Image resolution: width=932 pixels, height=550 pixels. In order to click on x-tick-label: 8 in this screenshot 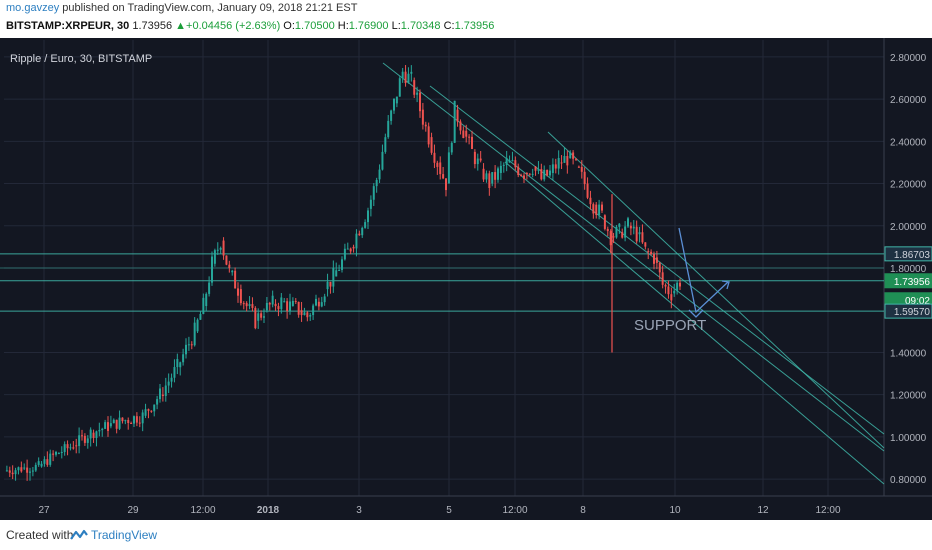, I will do `click(583, 510)`.